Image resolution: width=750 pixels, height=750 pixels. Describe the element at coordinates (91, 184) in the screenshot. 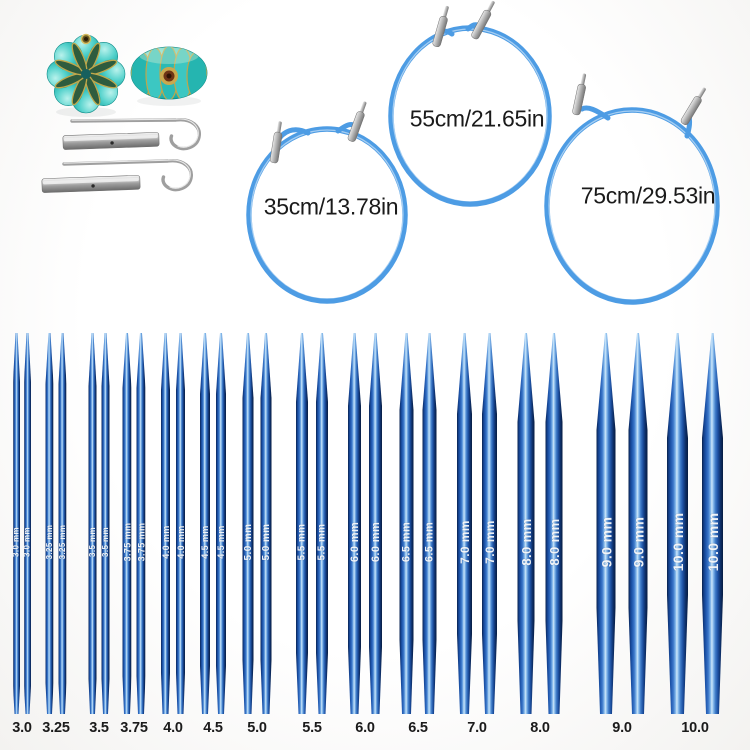

I see `connector-tube-2-icon` at that location.